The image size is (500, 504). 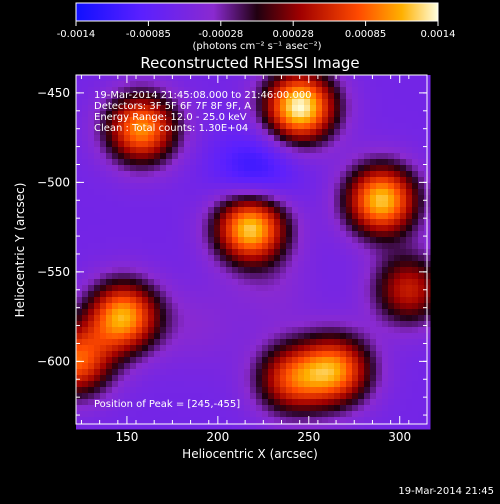 What do you see at coordinates (203, 95) in the screenshot?
I see `info-time-range: 19-Mar-2014 21:45:08.000 to 21:46:00.000` at bounding box center [203, 95].